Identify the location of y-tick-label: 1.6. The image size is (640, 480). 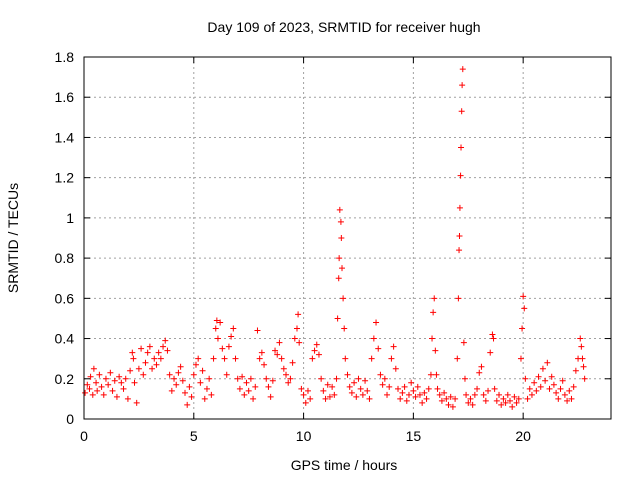
(65, 97).